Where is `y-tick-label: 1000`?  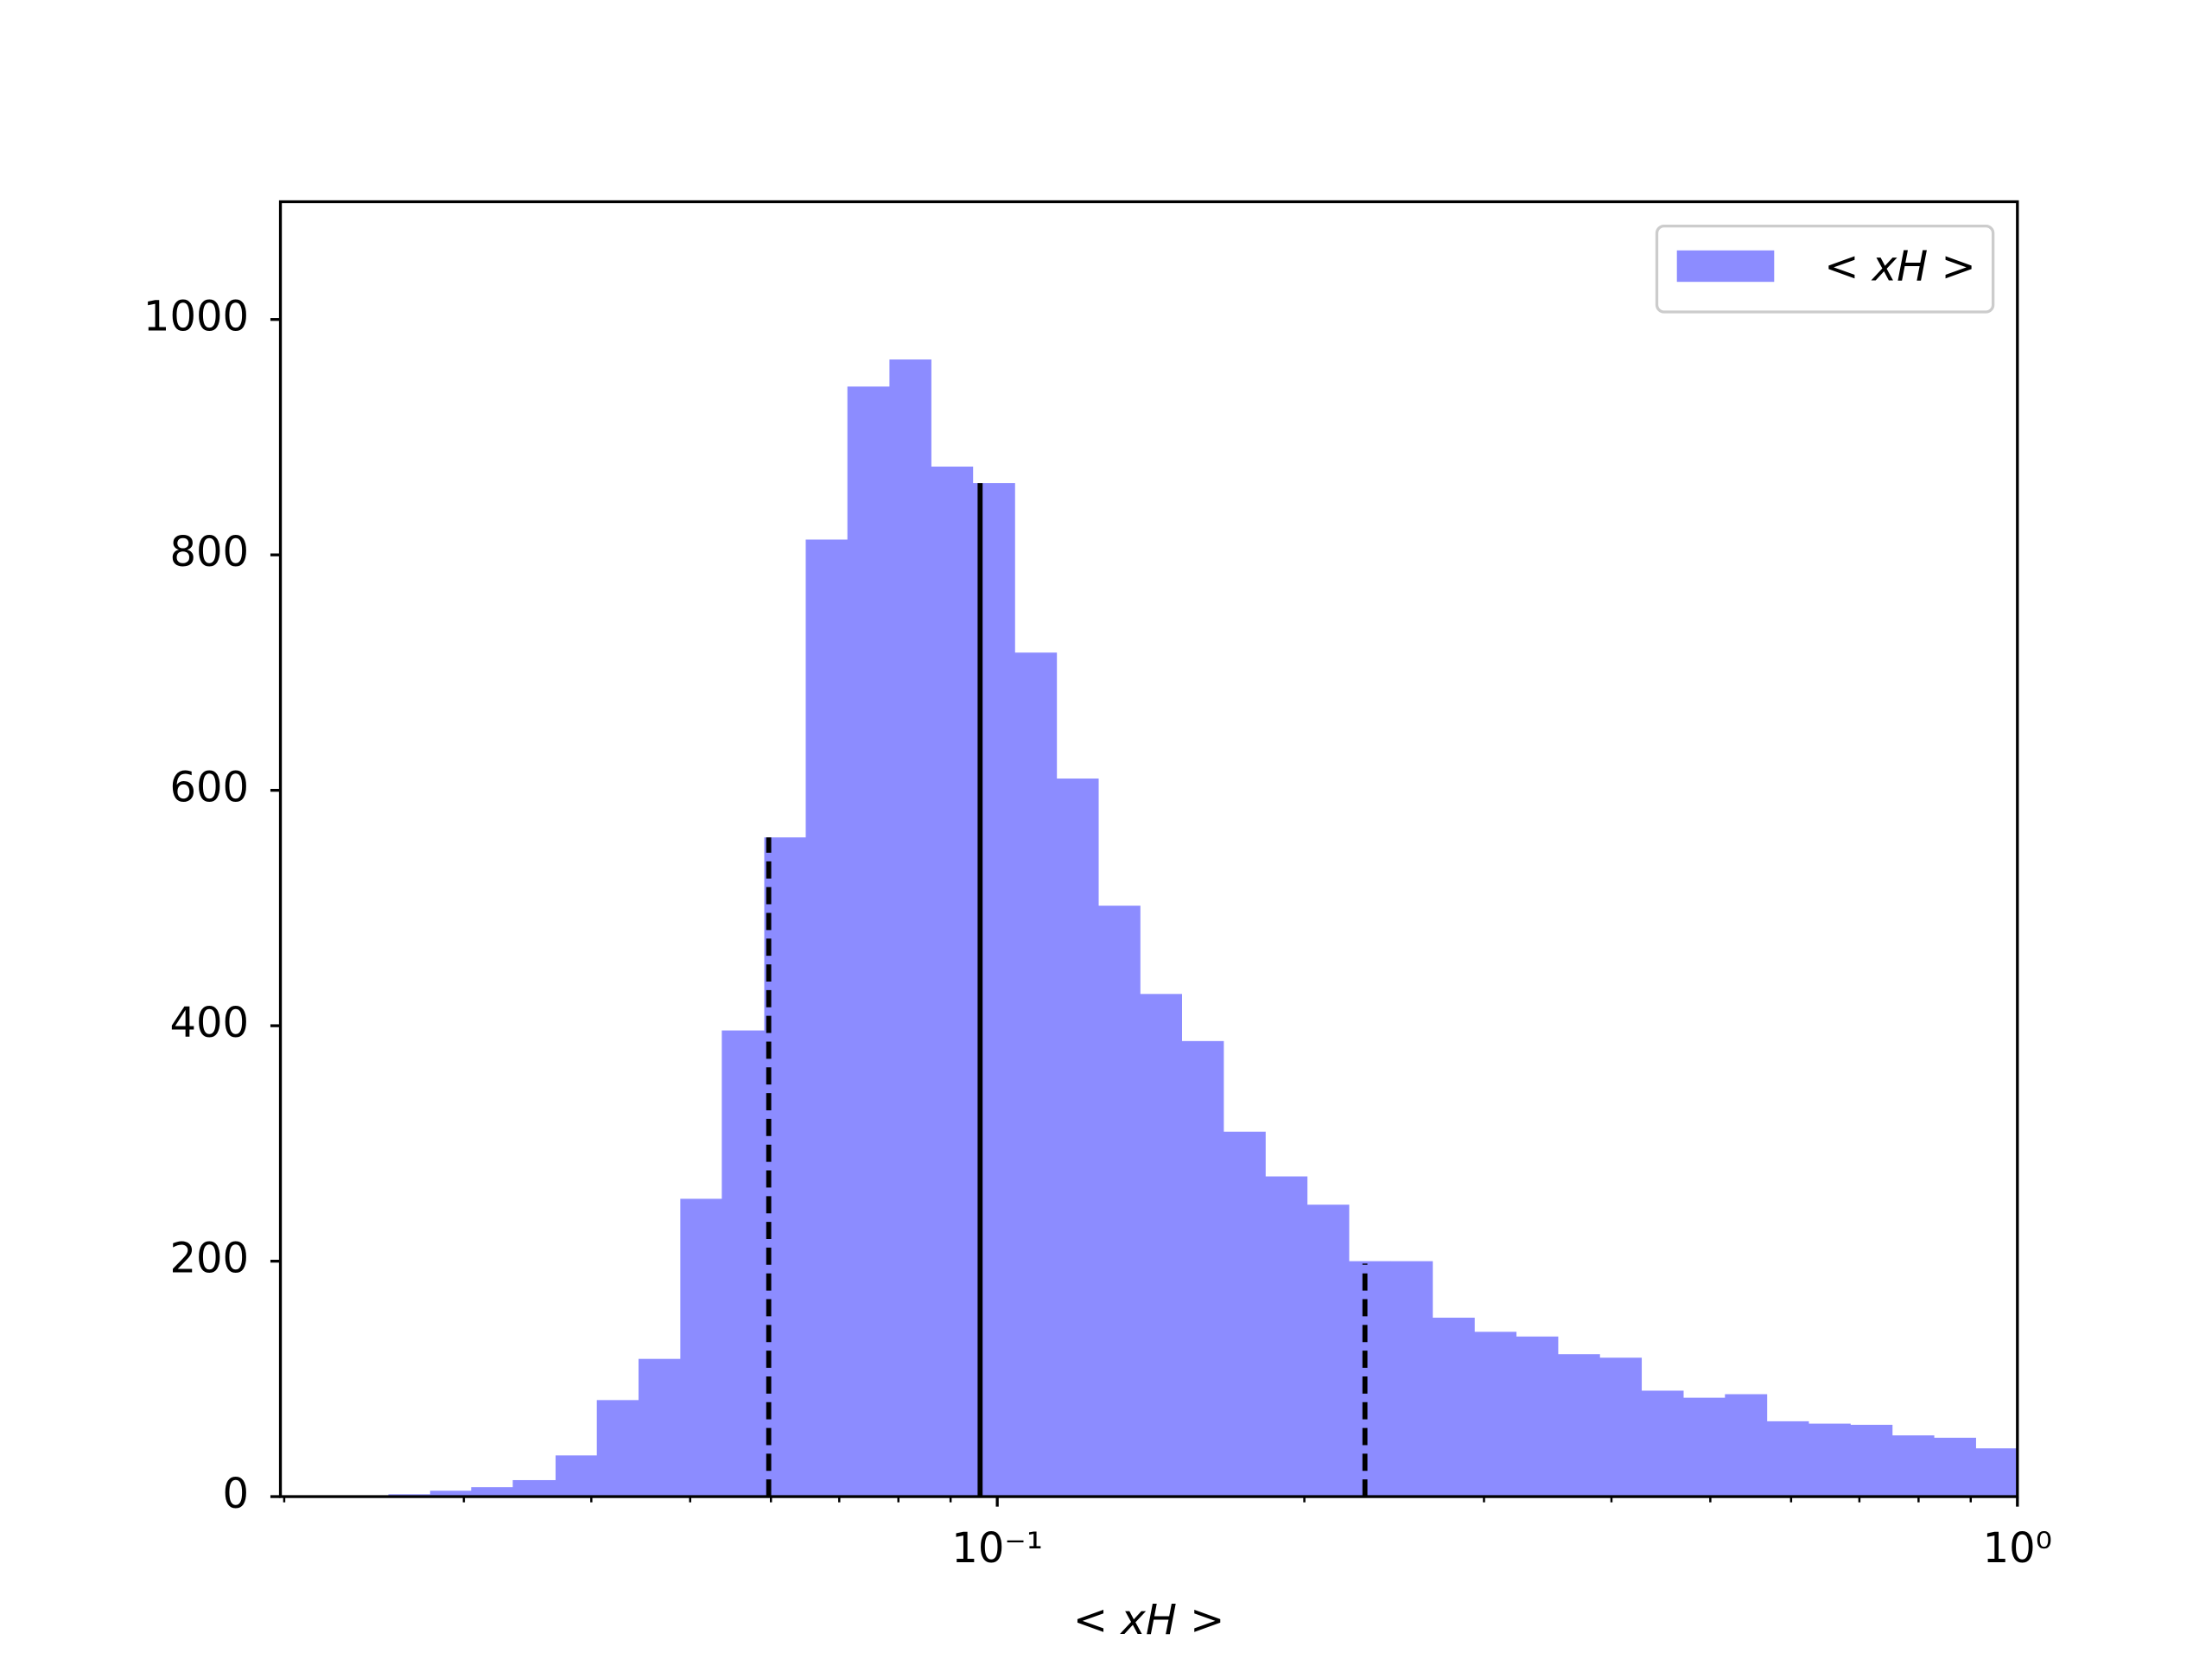 y-tick-label: 1000 is located at coordinates (196, 317).